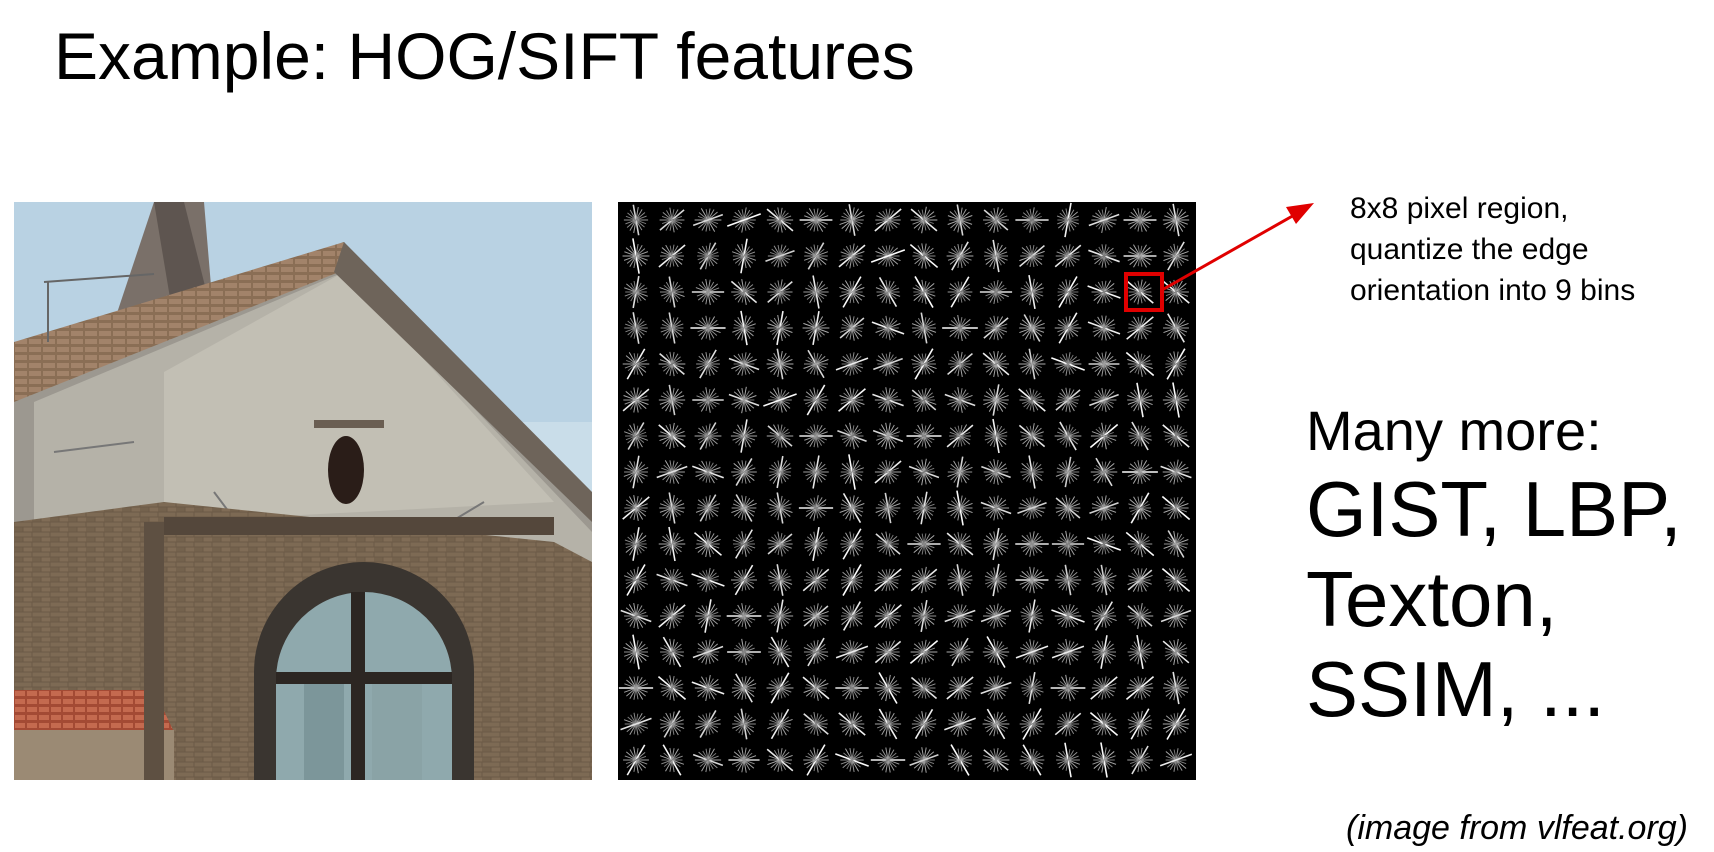 This screenshot has height=852, width=1714. I want to click on arrow-head-icon, so click(1300, 213).